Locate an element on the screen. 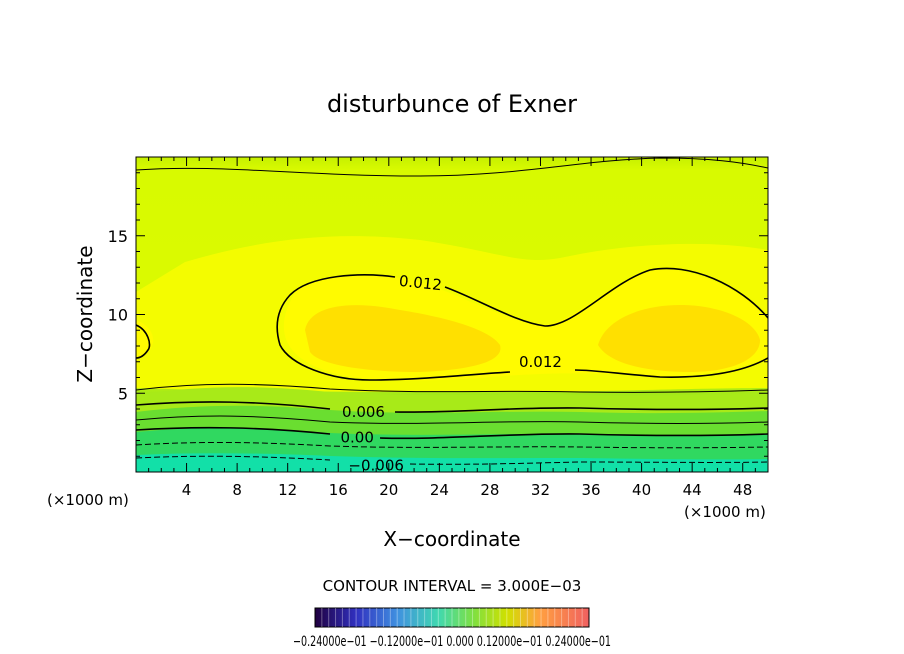 This screenshot has width=904, height=654. contour-label: 0.006 is located at coordinates (363, 412).